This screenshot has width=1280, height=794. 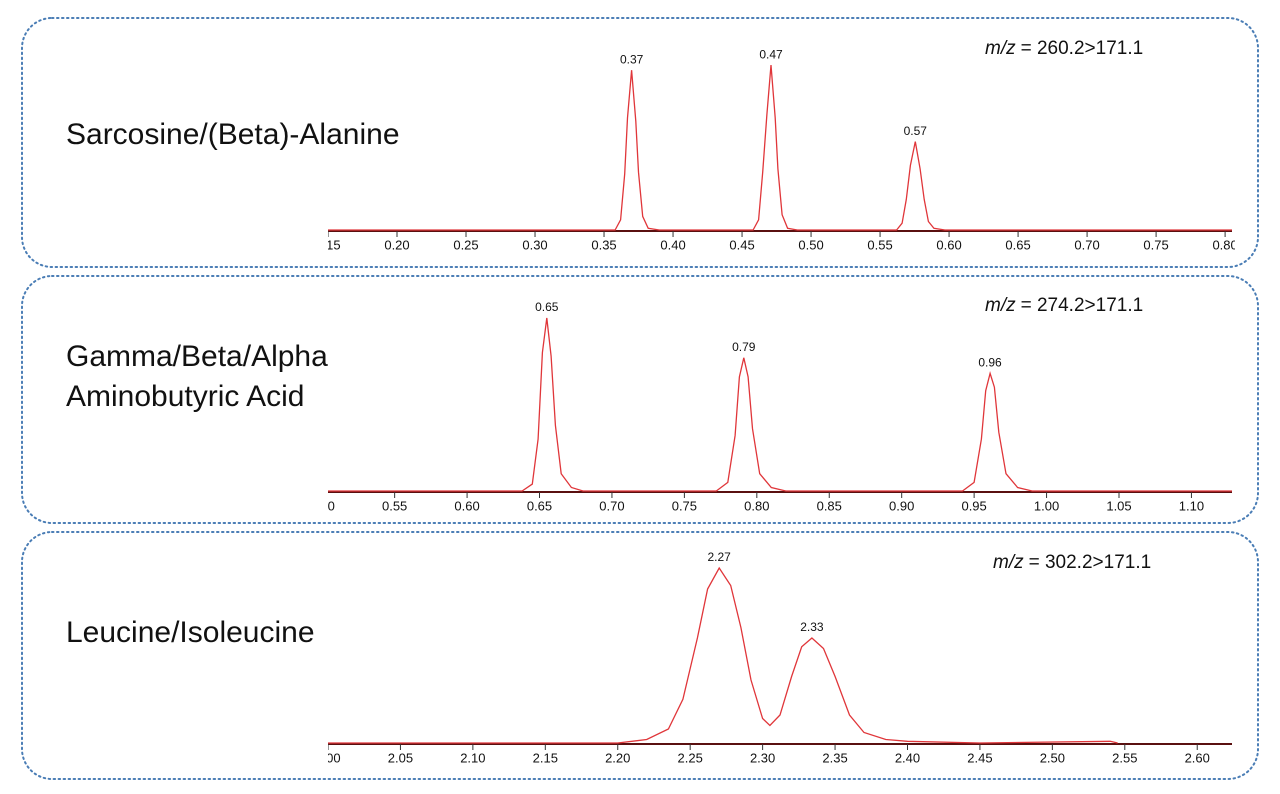 I want to click on mz-value: = 302.2>171.1, so click(x=1090, y=562).